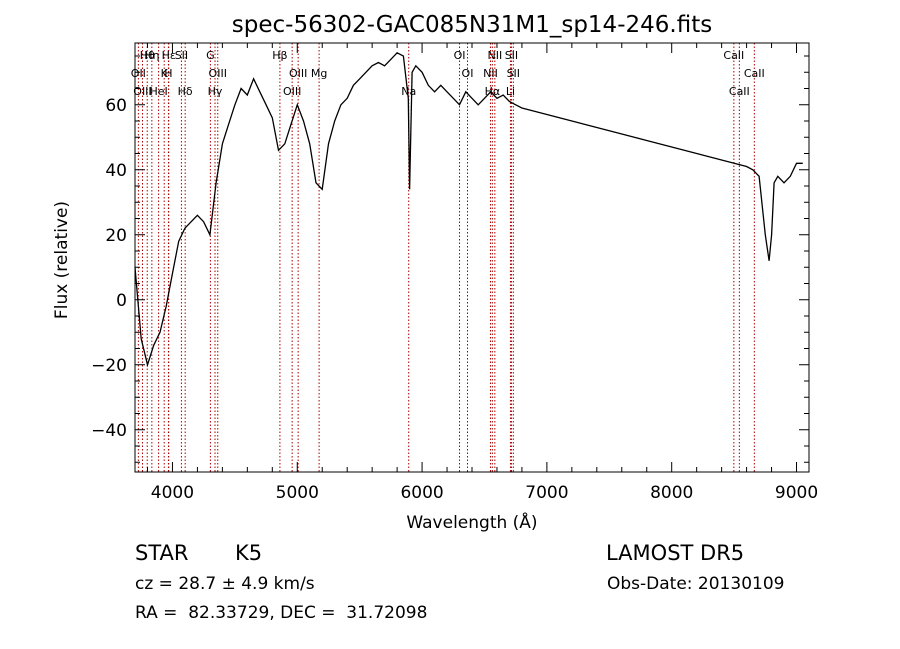 The width and height of the screenshot is (900, 649). Describe the element at coordinates (121, 301) in the screenshot. I see `y-tick-label: 0` at that location.